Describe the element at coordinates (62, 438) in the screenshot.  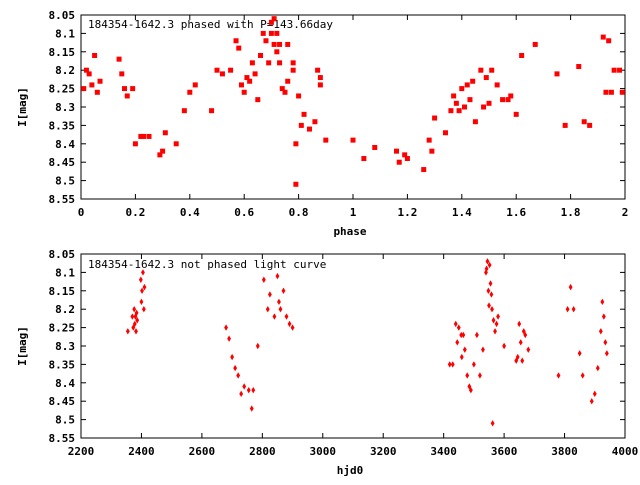
I see `y-tick-label: 8.55` at that location.